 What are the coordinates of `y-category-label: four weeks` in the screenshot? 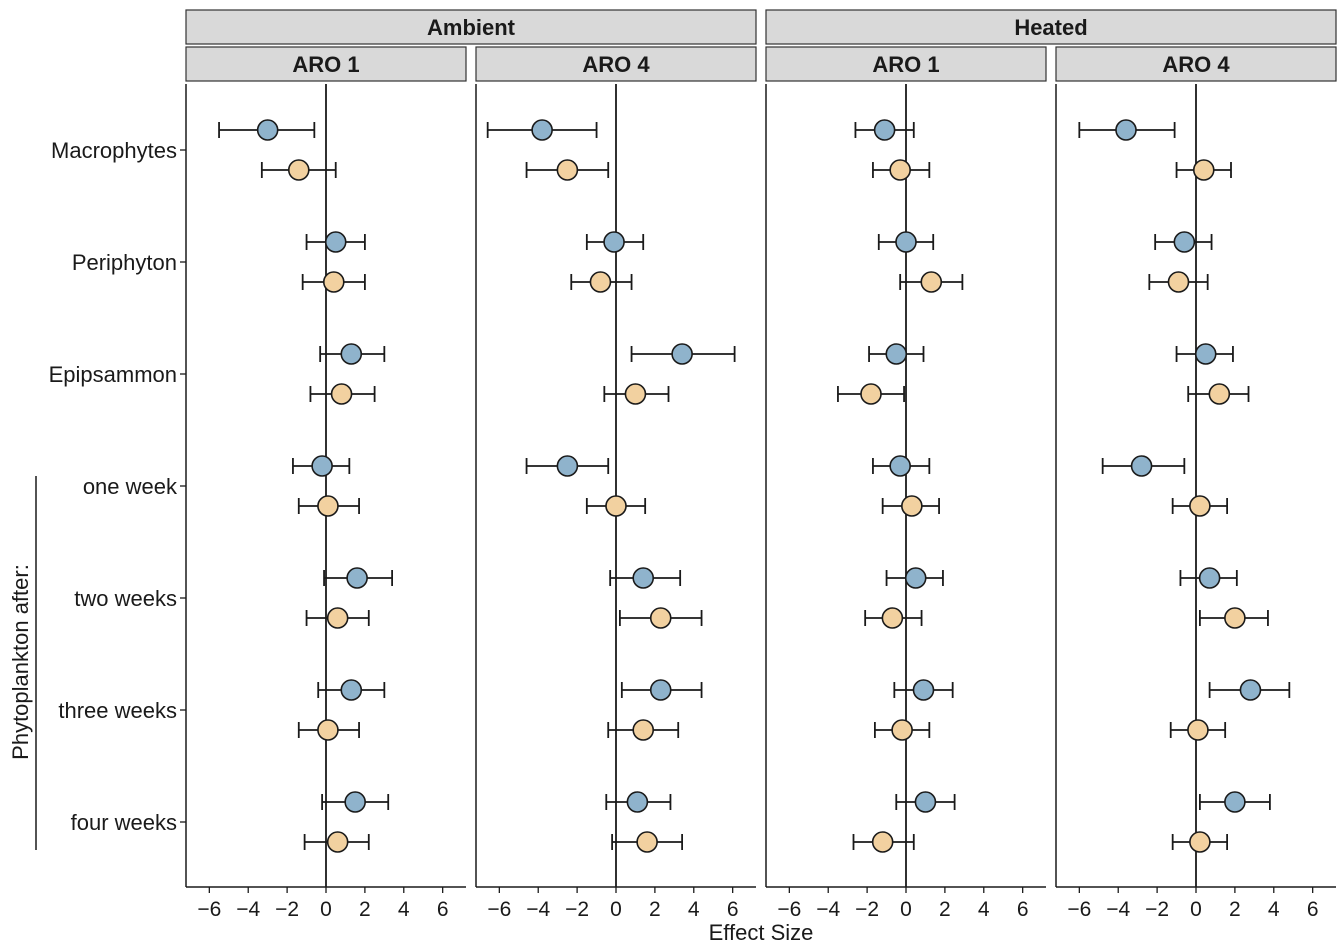 It's located at (124, 822).